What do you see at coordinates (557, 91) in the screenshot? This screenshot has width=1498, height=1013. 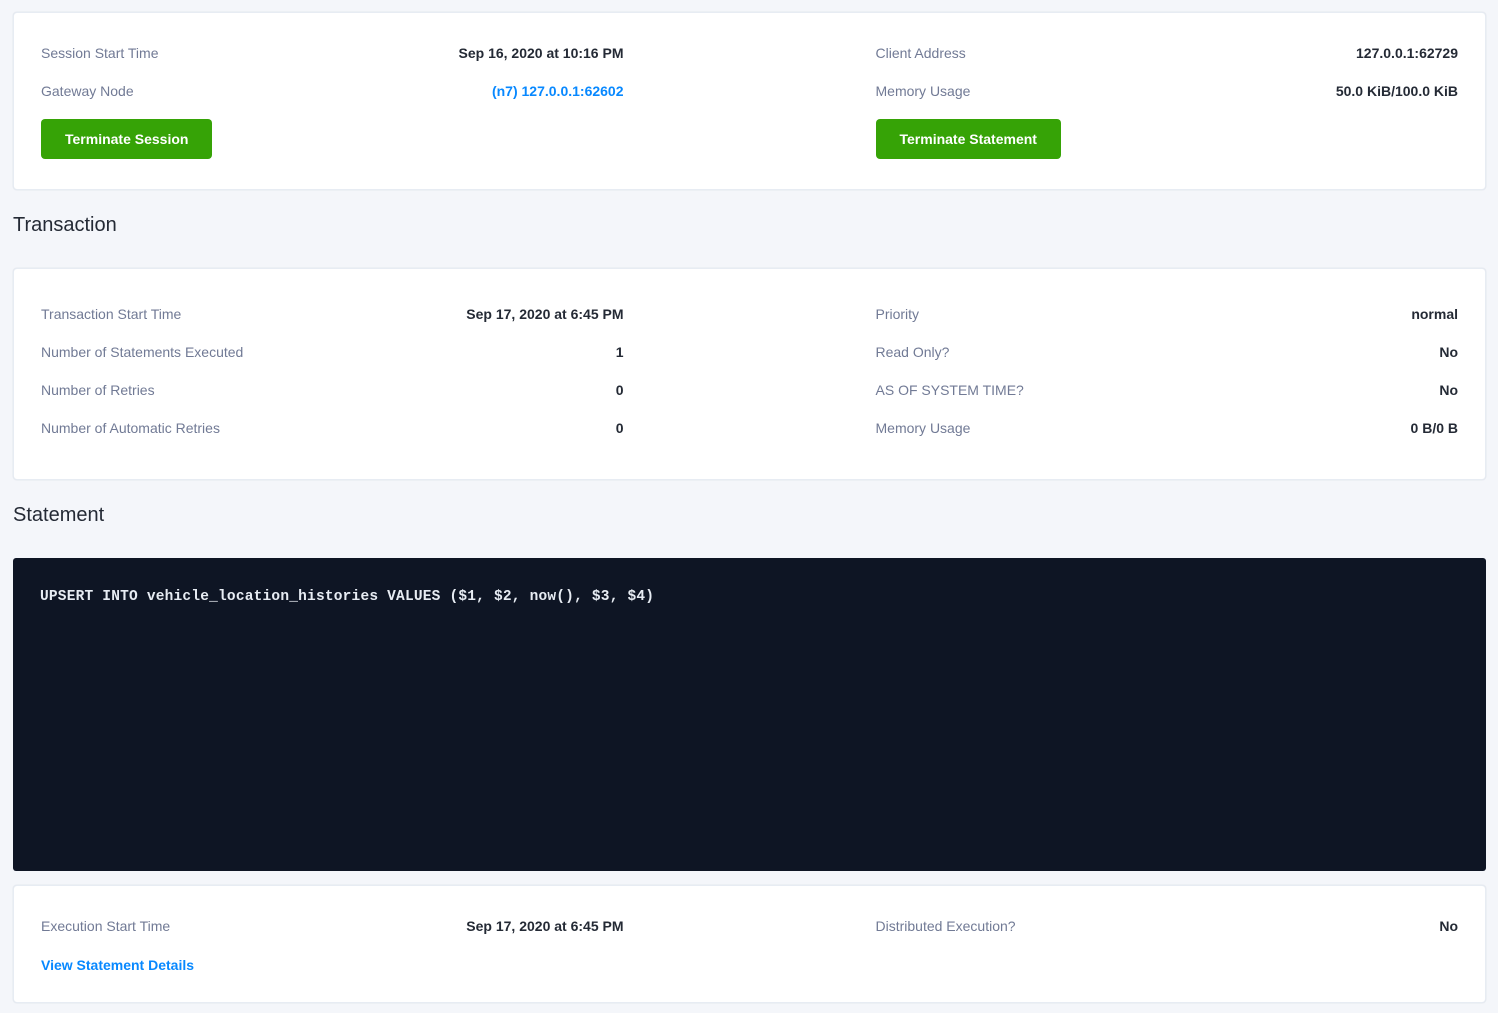 I see `gateway-node-link: (n7) 127.0.0.1:62602` at bounding box center [557, 91].